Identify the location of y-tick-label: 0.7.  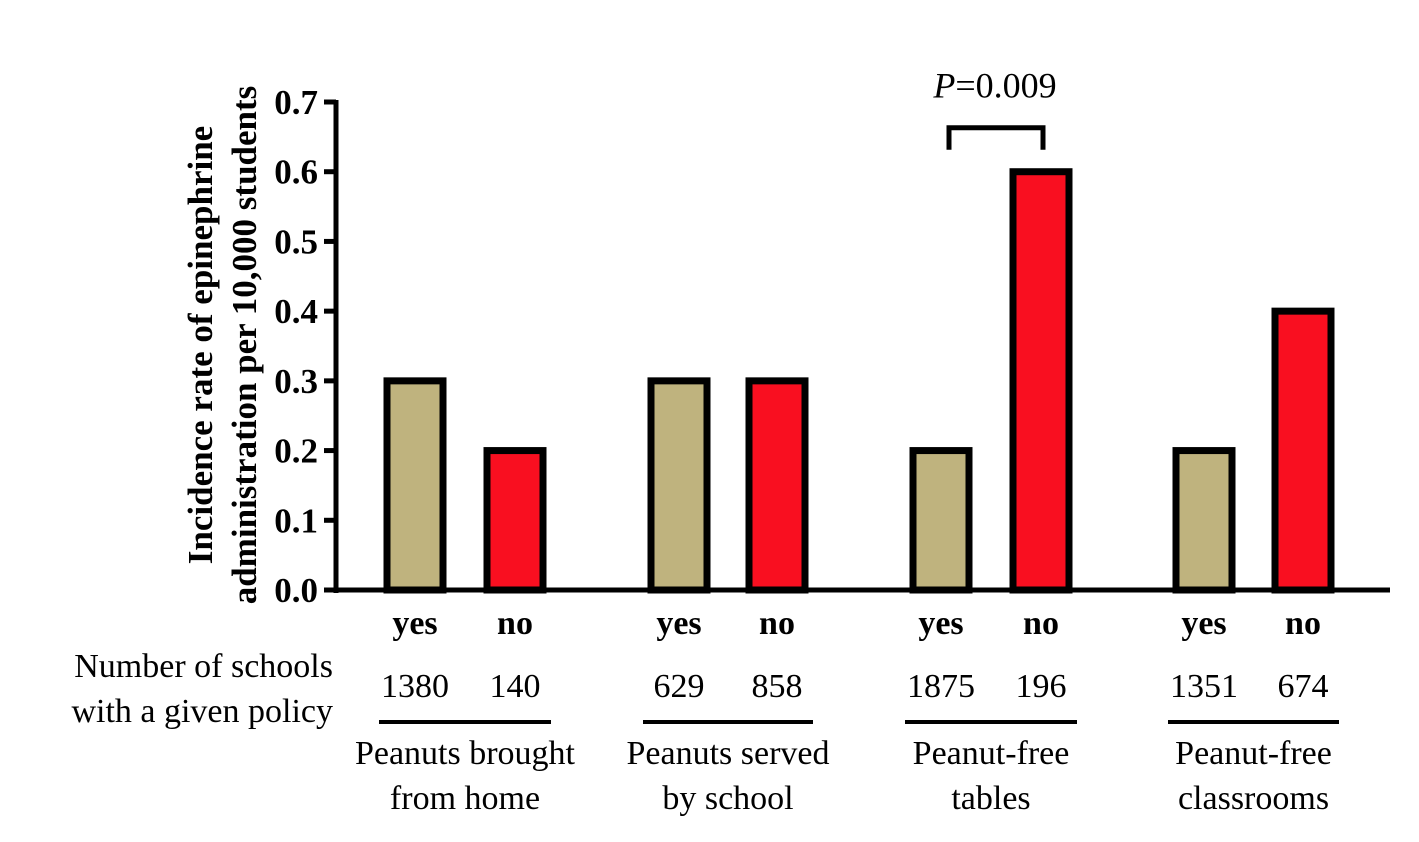
(296, 102).